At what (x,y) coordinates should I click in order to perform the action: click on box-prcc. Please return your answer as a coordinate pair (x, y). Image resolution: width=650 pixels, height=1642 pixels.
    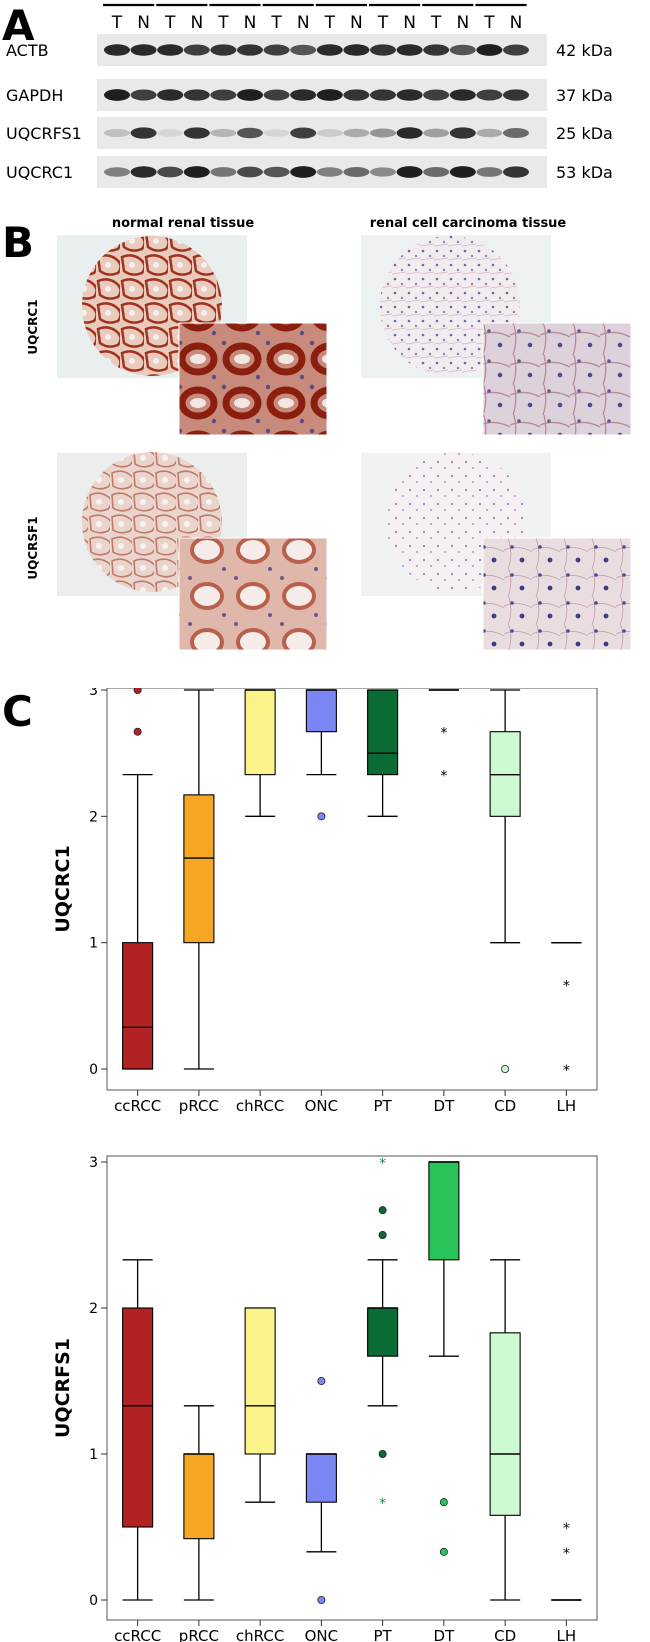
    Looking at the image, I should click on (199, 1503).